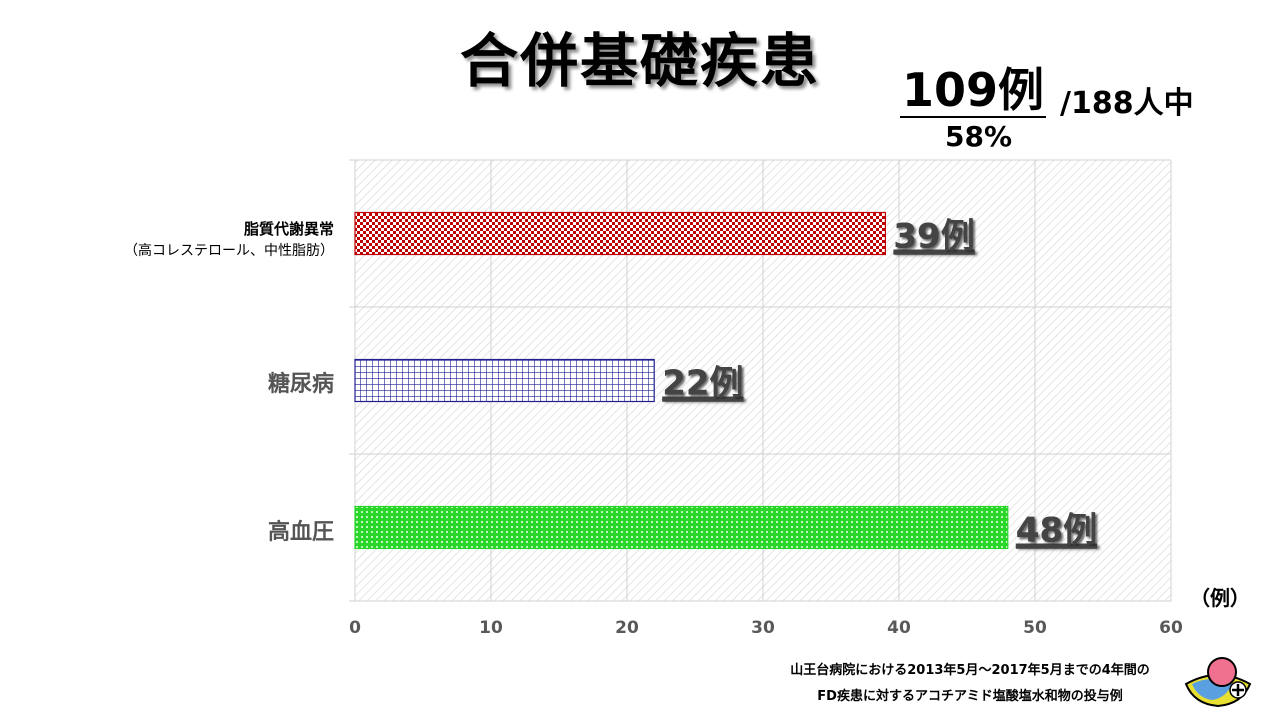 This screenshot has height=720, width=1280. I want to click on x-tick-label-2: 20, so click(627, 628).